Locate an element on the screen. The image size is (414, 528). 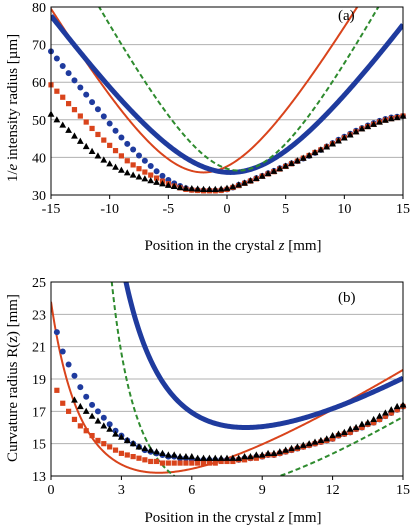
panel-a-x-ticks: -15 -10 -5 0 5 10 15 is located at coordinates (226, 206).